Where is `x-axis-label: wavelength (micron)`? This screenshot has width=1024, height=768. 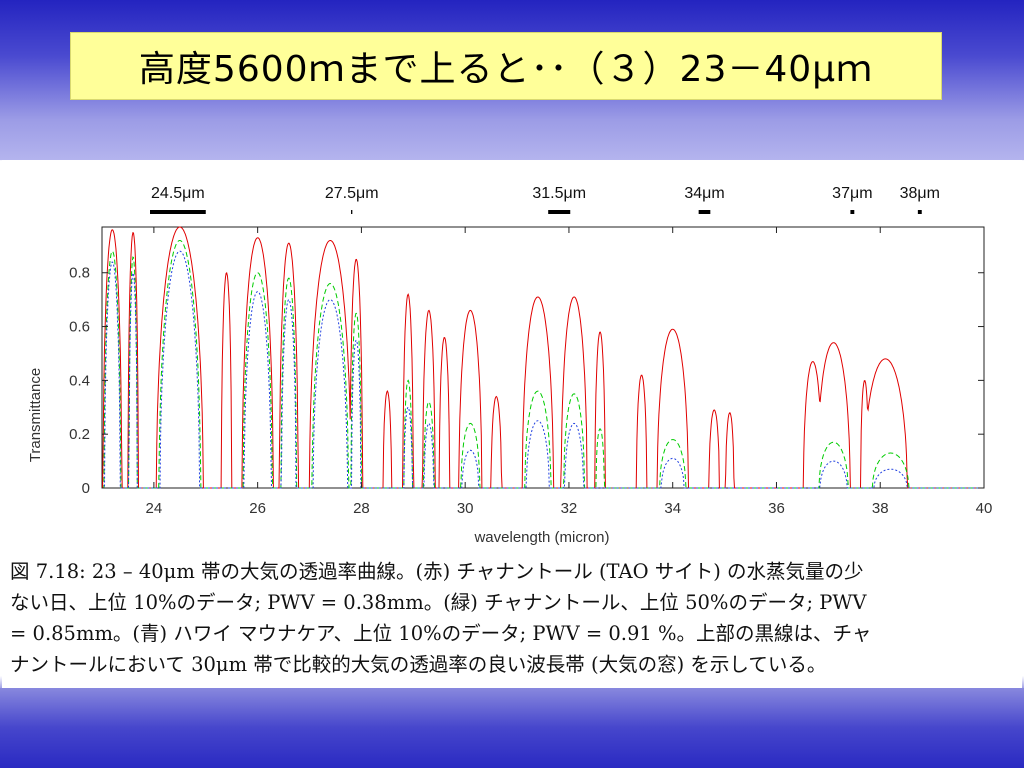 x-axis-label: wavelength (micron) is located at coordinates (541, 537).